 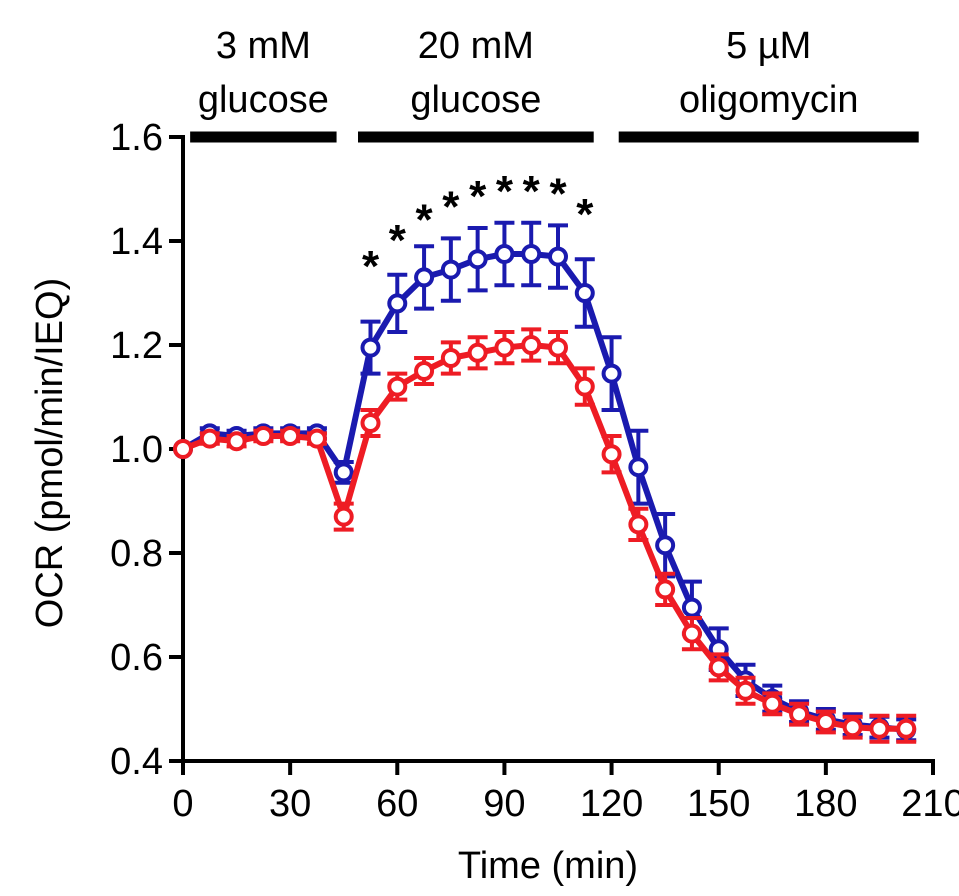 What do you see at coordinates (136, 450) in the screenshot?
I see `y-tick-label: 1.0` at bounding box center [136, 450].